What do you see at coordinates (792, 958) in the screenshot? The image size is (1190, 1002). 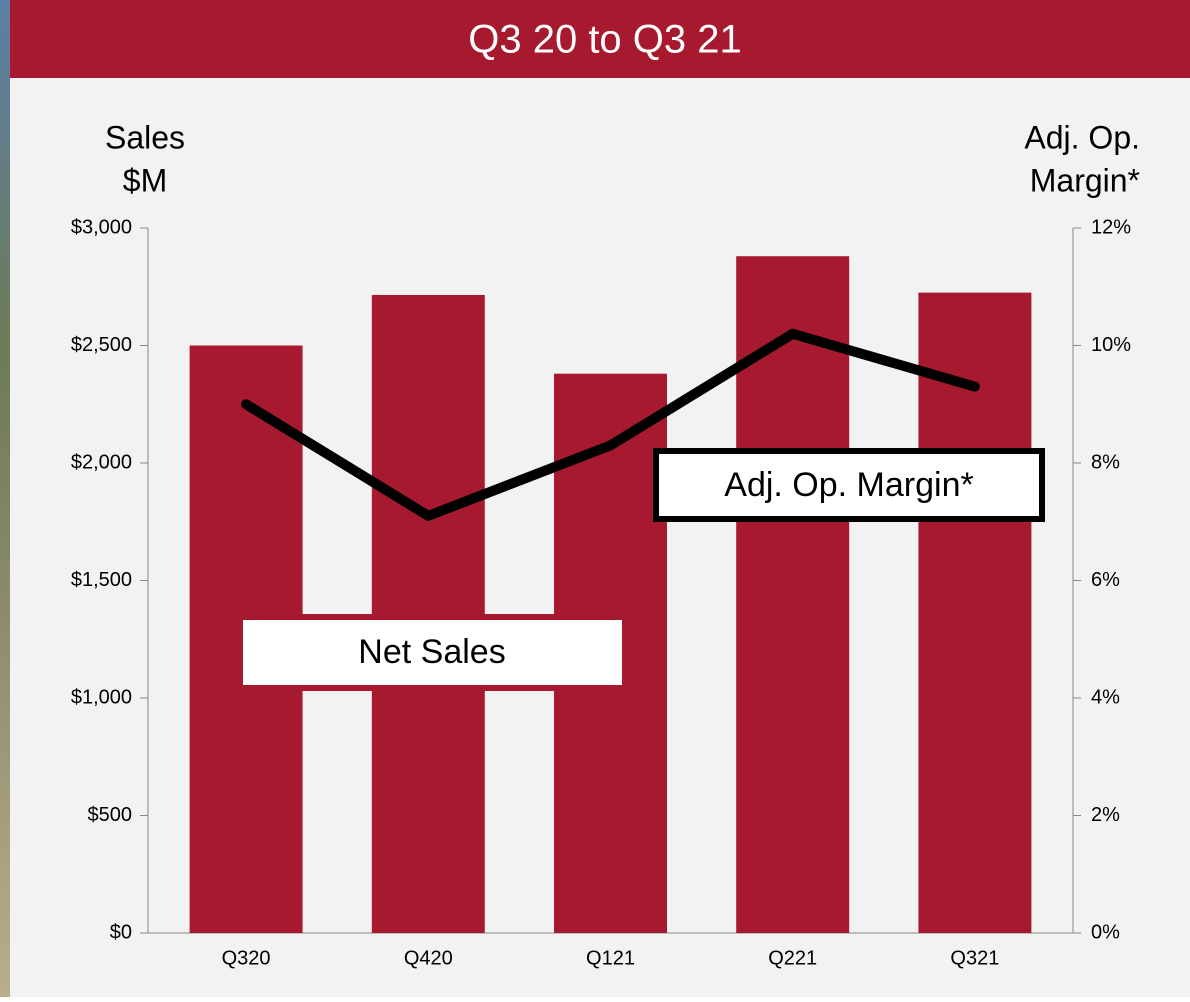 I see `x-tick-label: Q221` at bounding box center [792, 958].